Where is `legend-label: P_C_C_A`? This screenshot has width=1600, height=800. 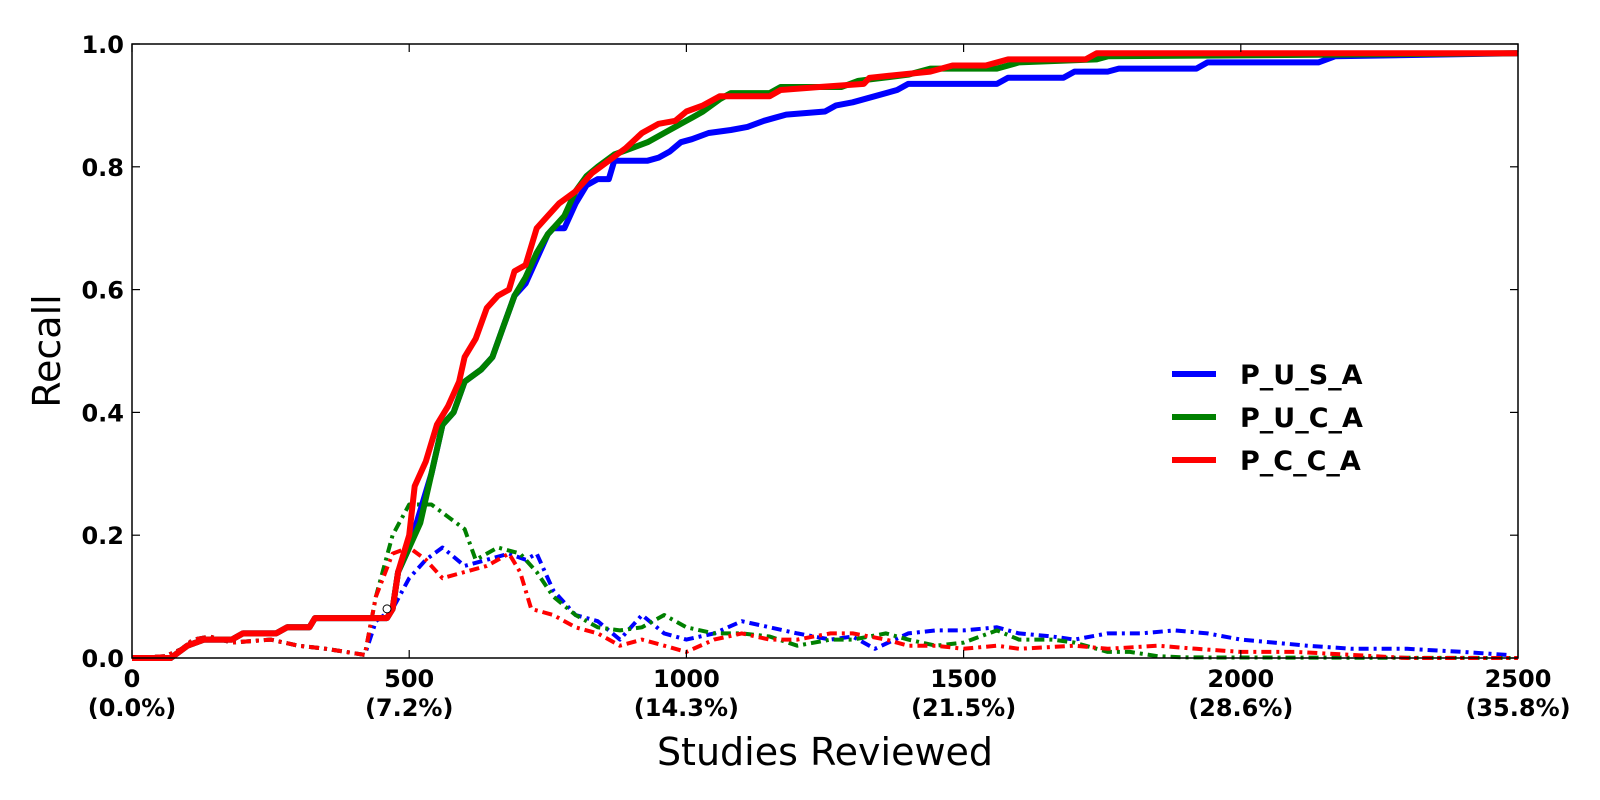
legend-label: P_C_C_A is located at coordinates (1300, 461).